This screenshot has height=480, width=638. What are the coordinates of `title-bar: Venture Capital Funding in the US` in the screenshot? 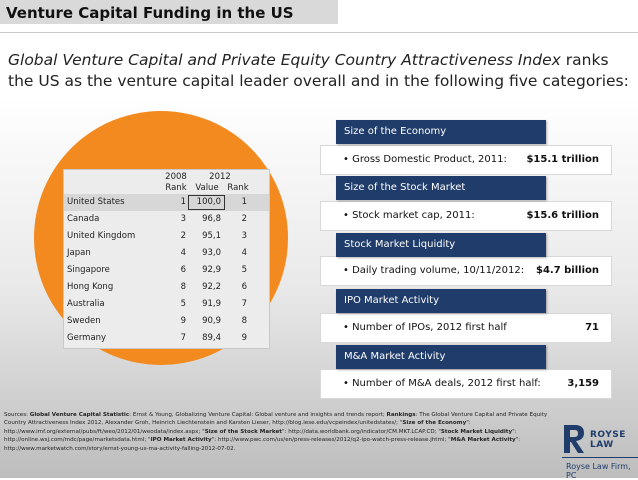 It's located at (169, 12).